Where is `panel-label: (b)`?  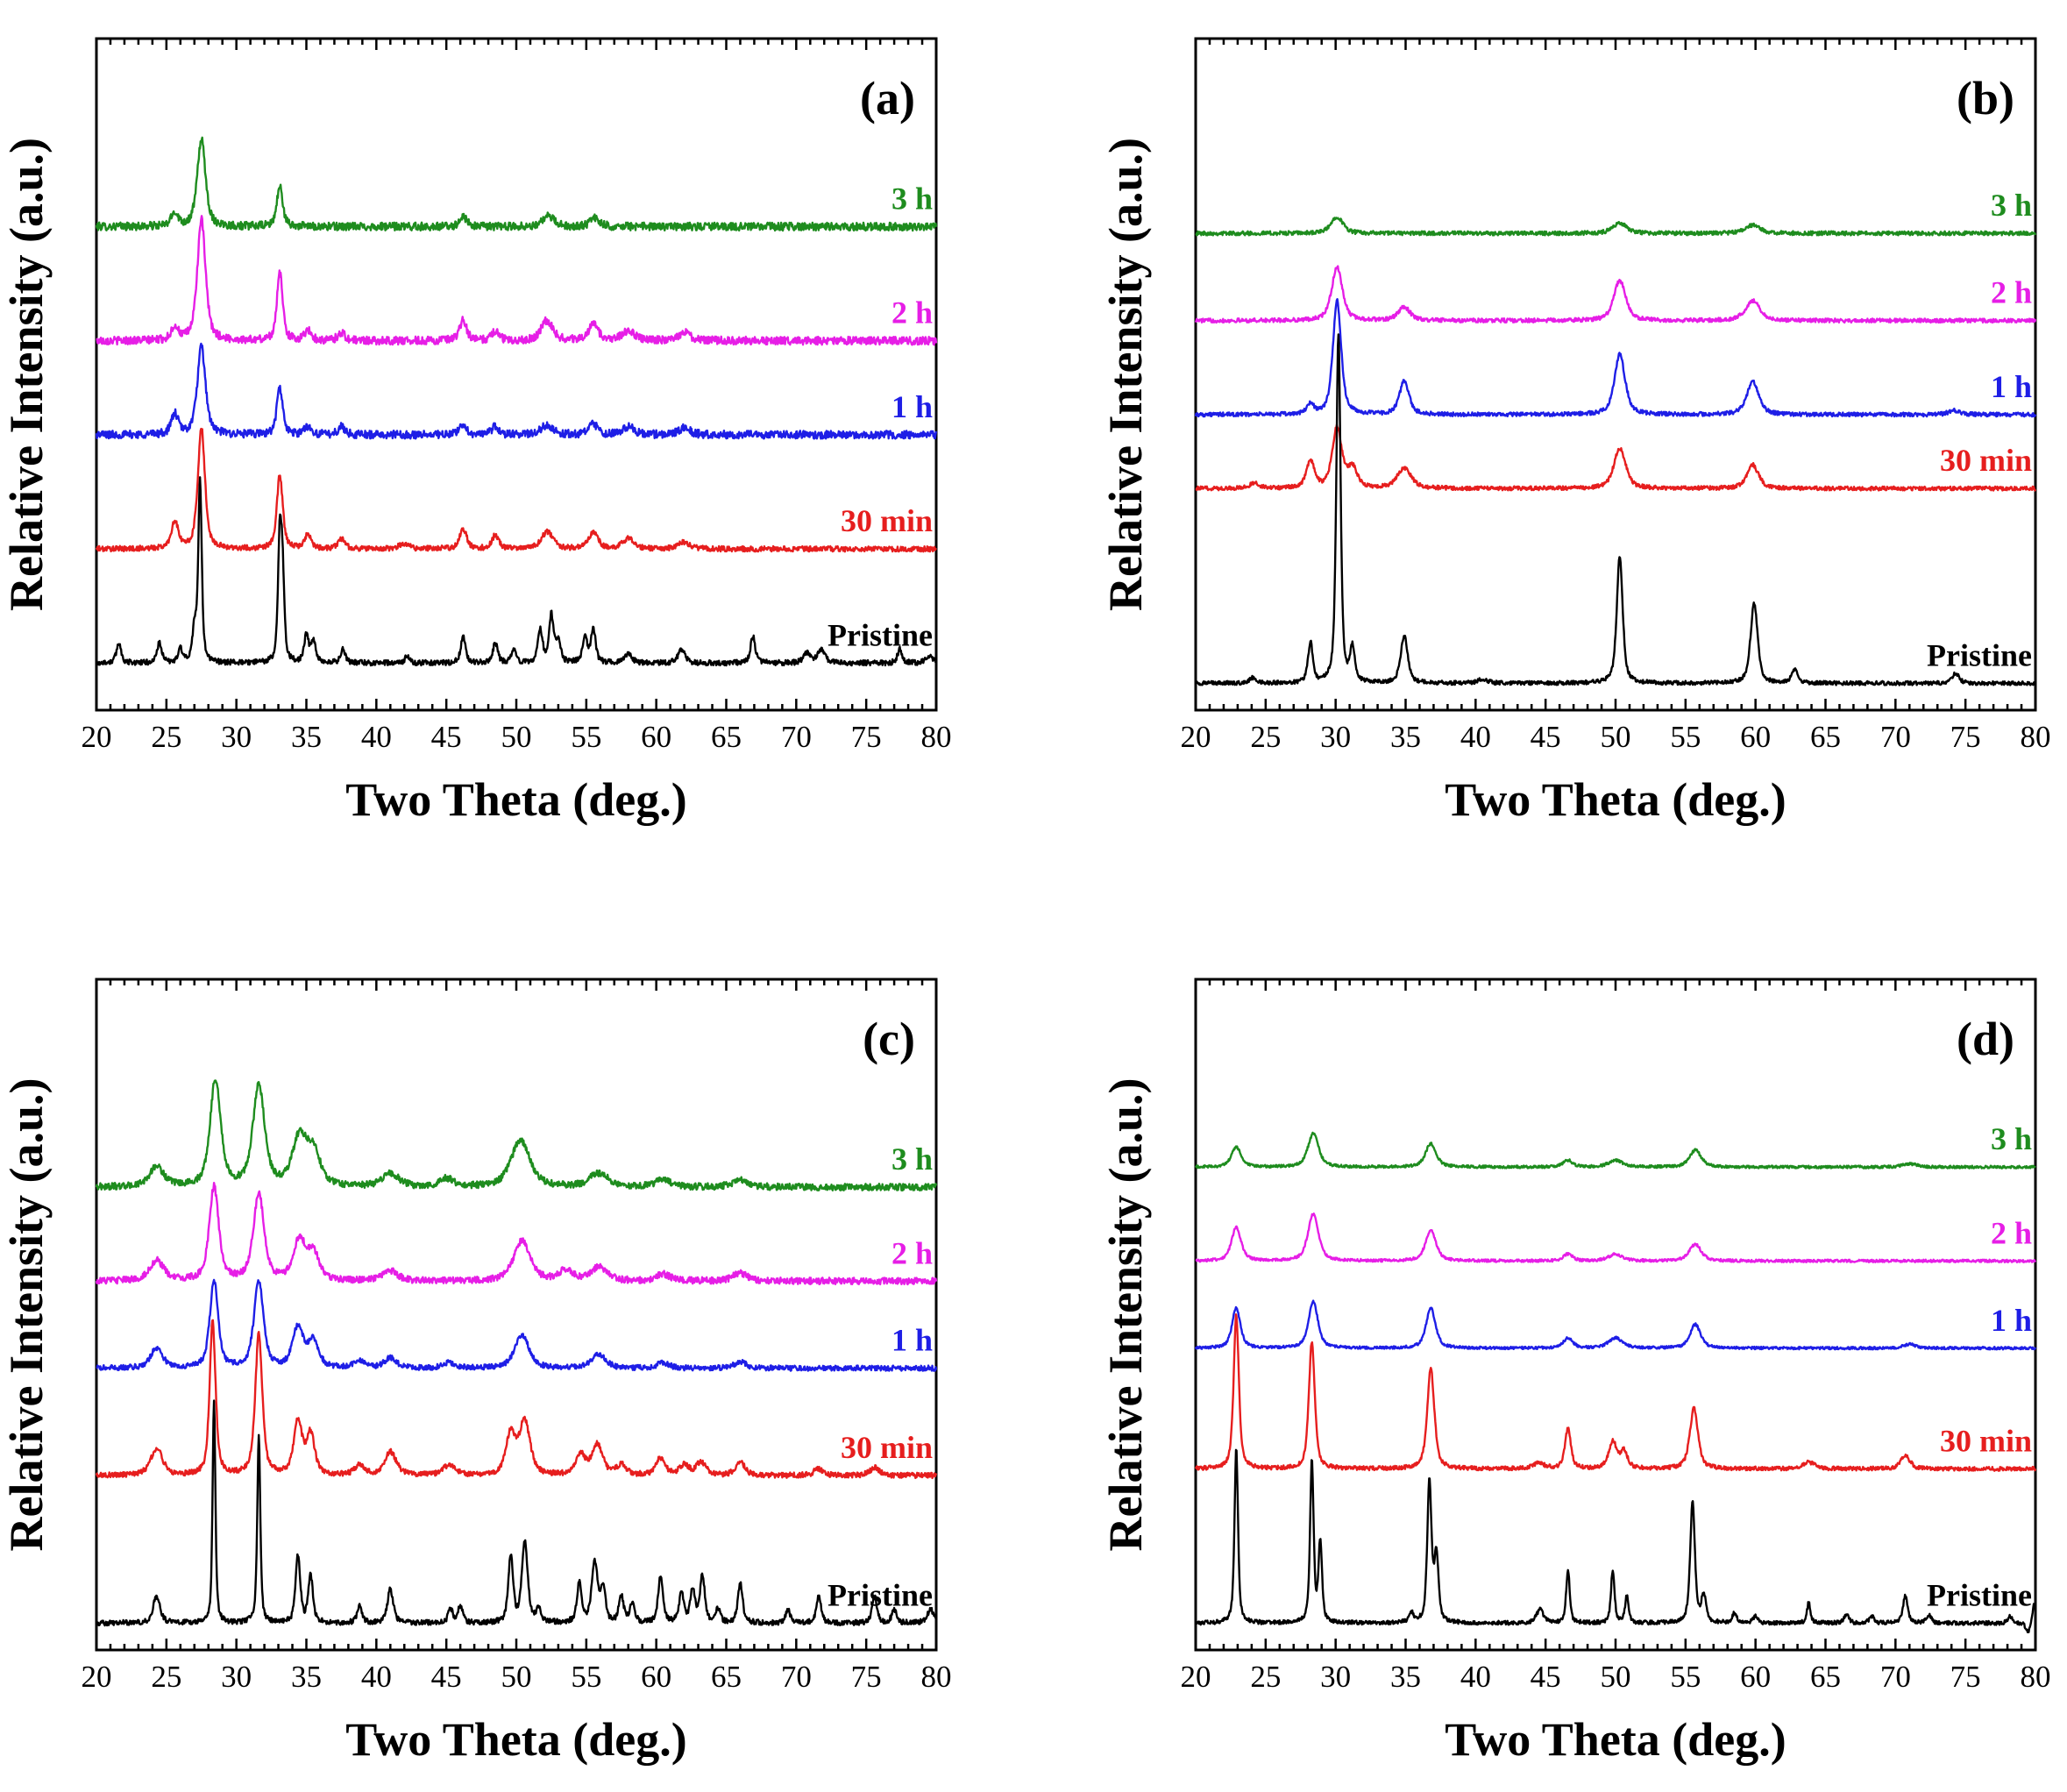 panel-label: (b) is located at coordinates (1985, 98).